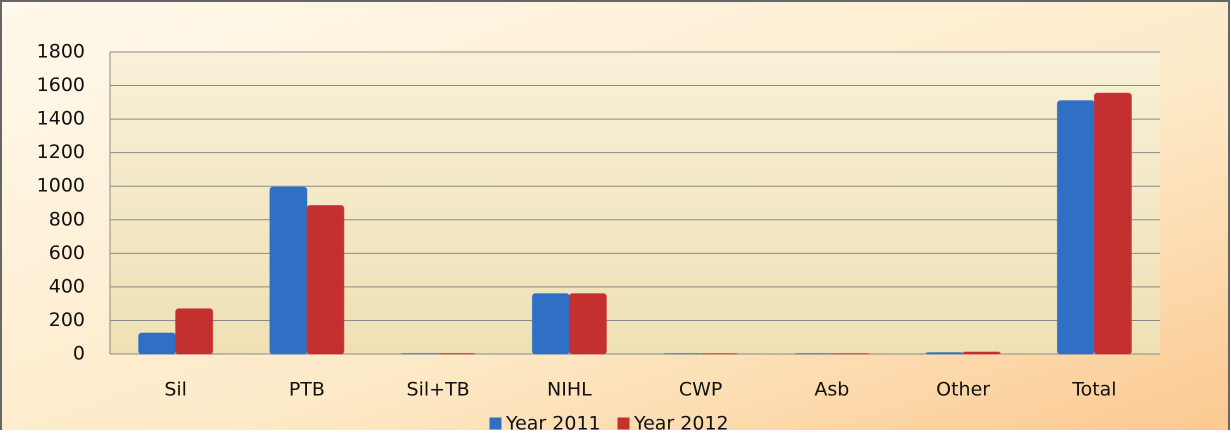 The width and height of the screenshot is (1231, 434). I want to click on y-tick-label: 0, so click(79, 354).